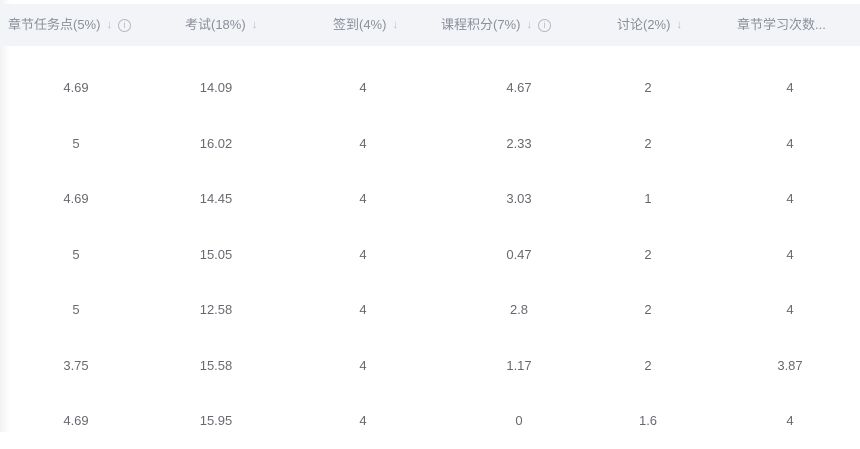 This screenshot has width=860, height=449. I want to click on column-label: 章节任务点(5%), so click(54, 24).